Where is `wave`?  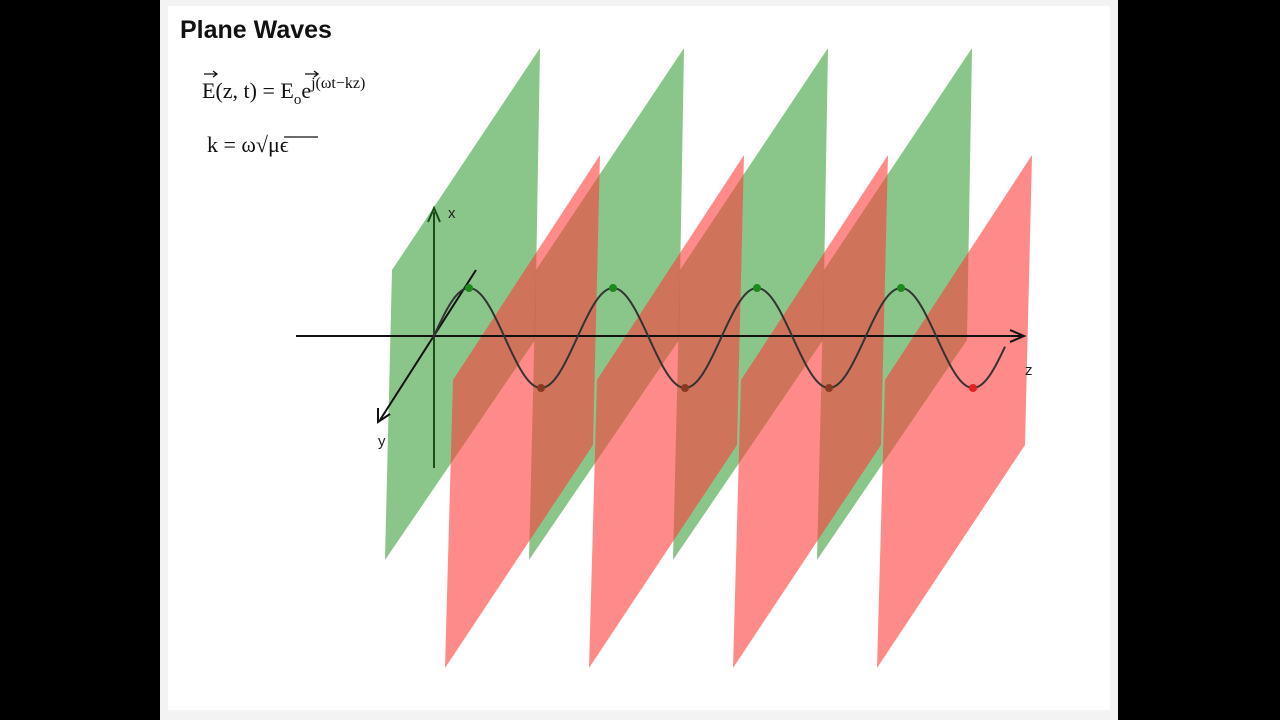
wave is located at coordinates (719, 338).